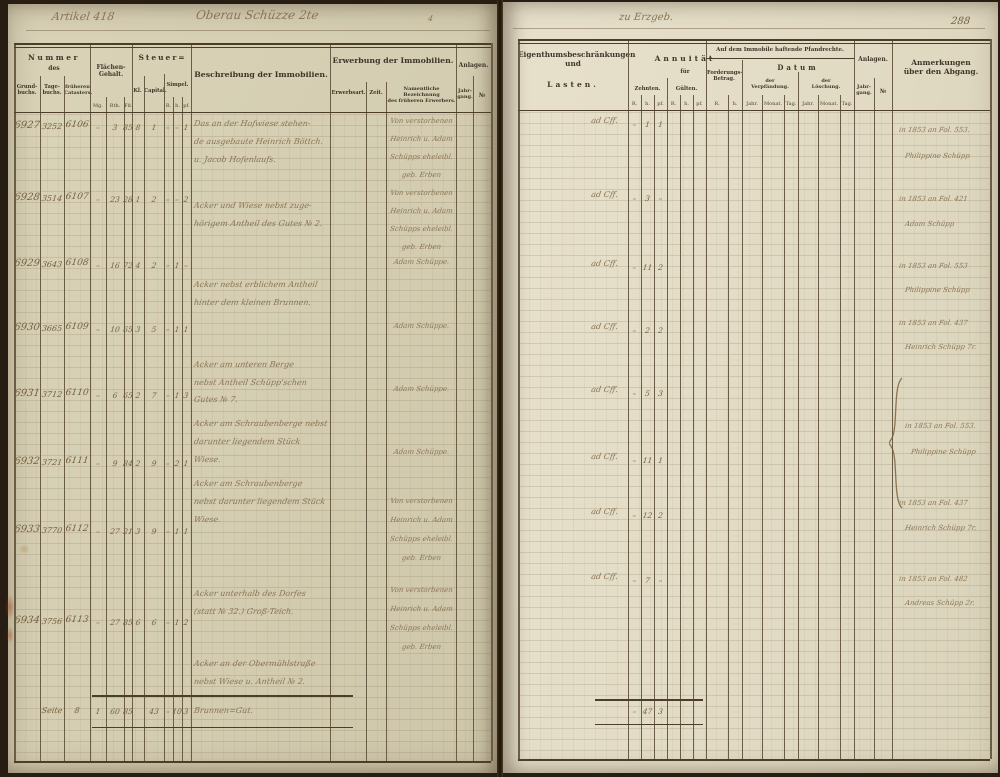 The image size is (1000, 777). Describe the element at coordinates (51, 710) in the screenshot. I see `summary-label: Seite` at that location.